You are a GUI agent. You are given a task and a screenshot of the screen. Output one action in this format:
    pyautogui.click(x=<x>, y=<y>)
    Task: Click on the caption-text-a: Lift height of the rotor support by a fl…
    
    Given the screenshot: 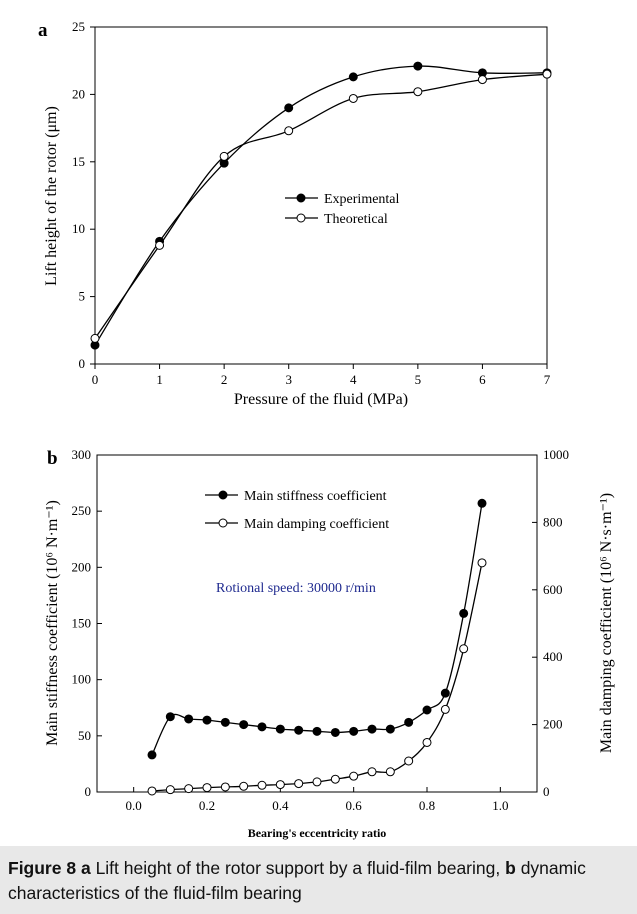 What is the action you would take?
    pyautogui.click(x=298, y=868)
    